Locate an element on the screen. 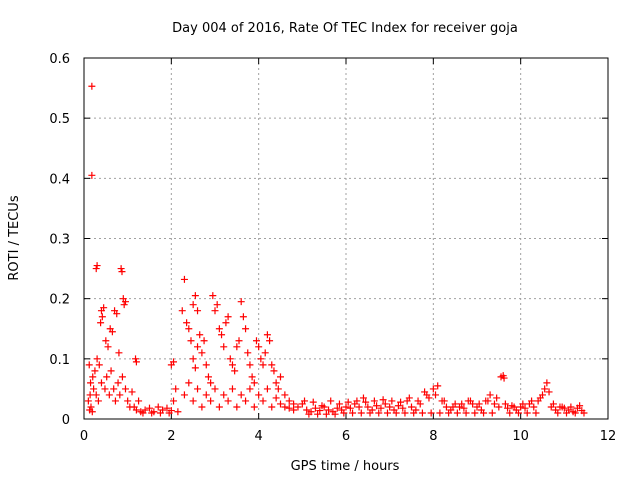 The width and height of the screenshot is (640, 480). y-tick-label: 0 is located at coordinates (66, 420).